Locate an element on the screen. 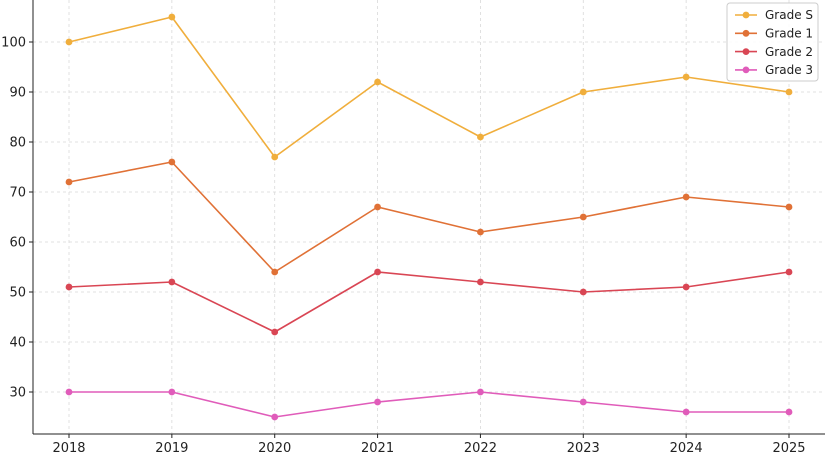 The image size is (832, 456). y-tick-label: 60 is located at coordinates (17, 243).